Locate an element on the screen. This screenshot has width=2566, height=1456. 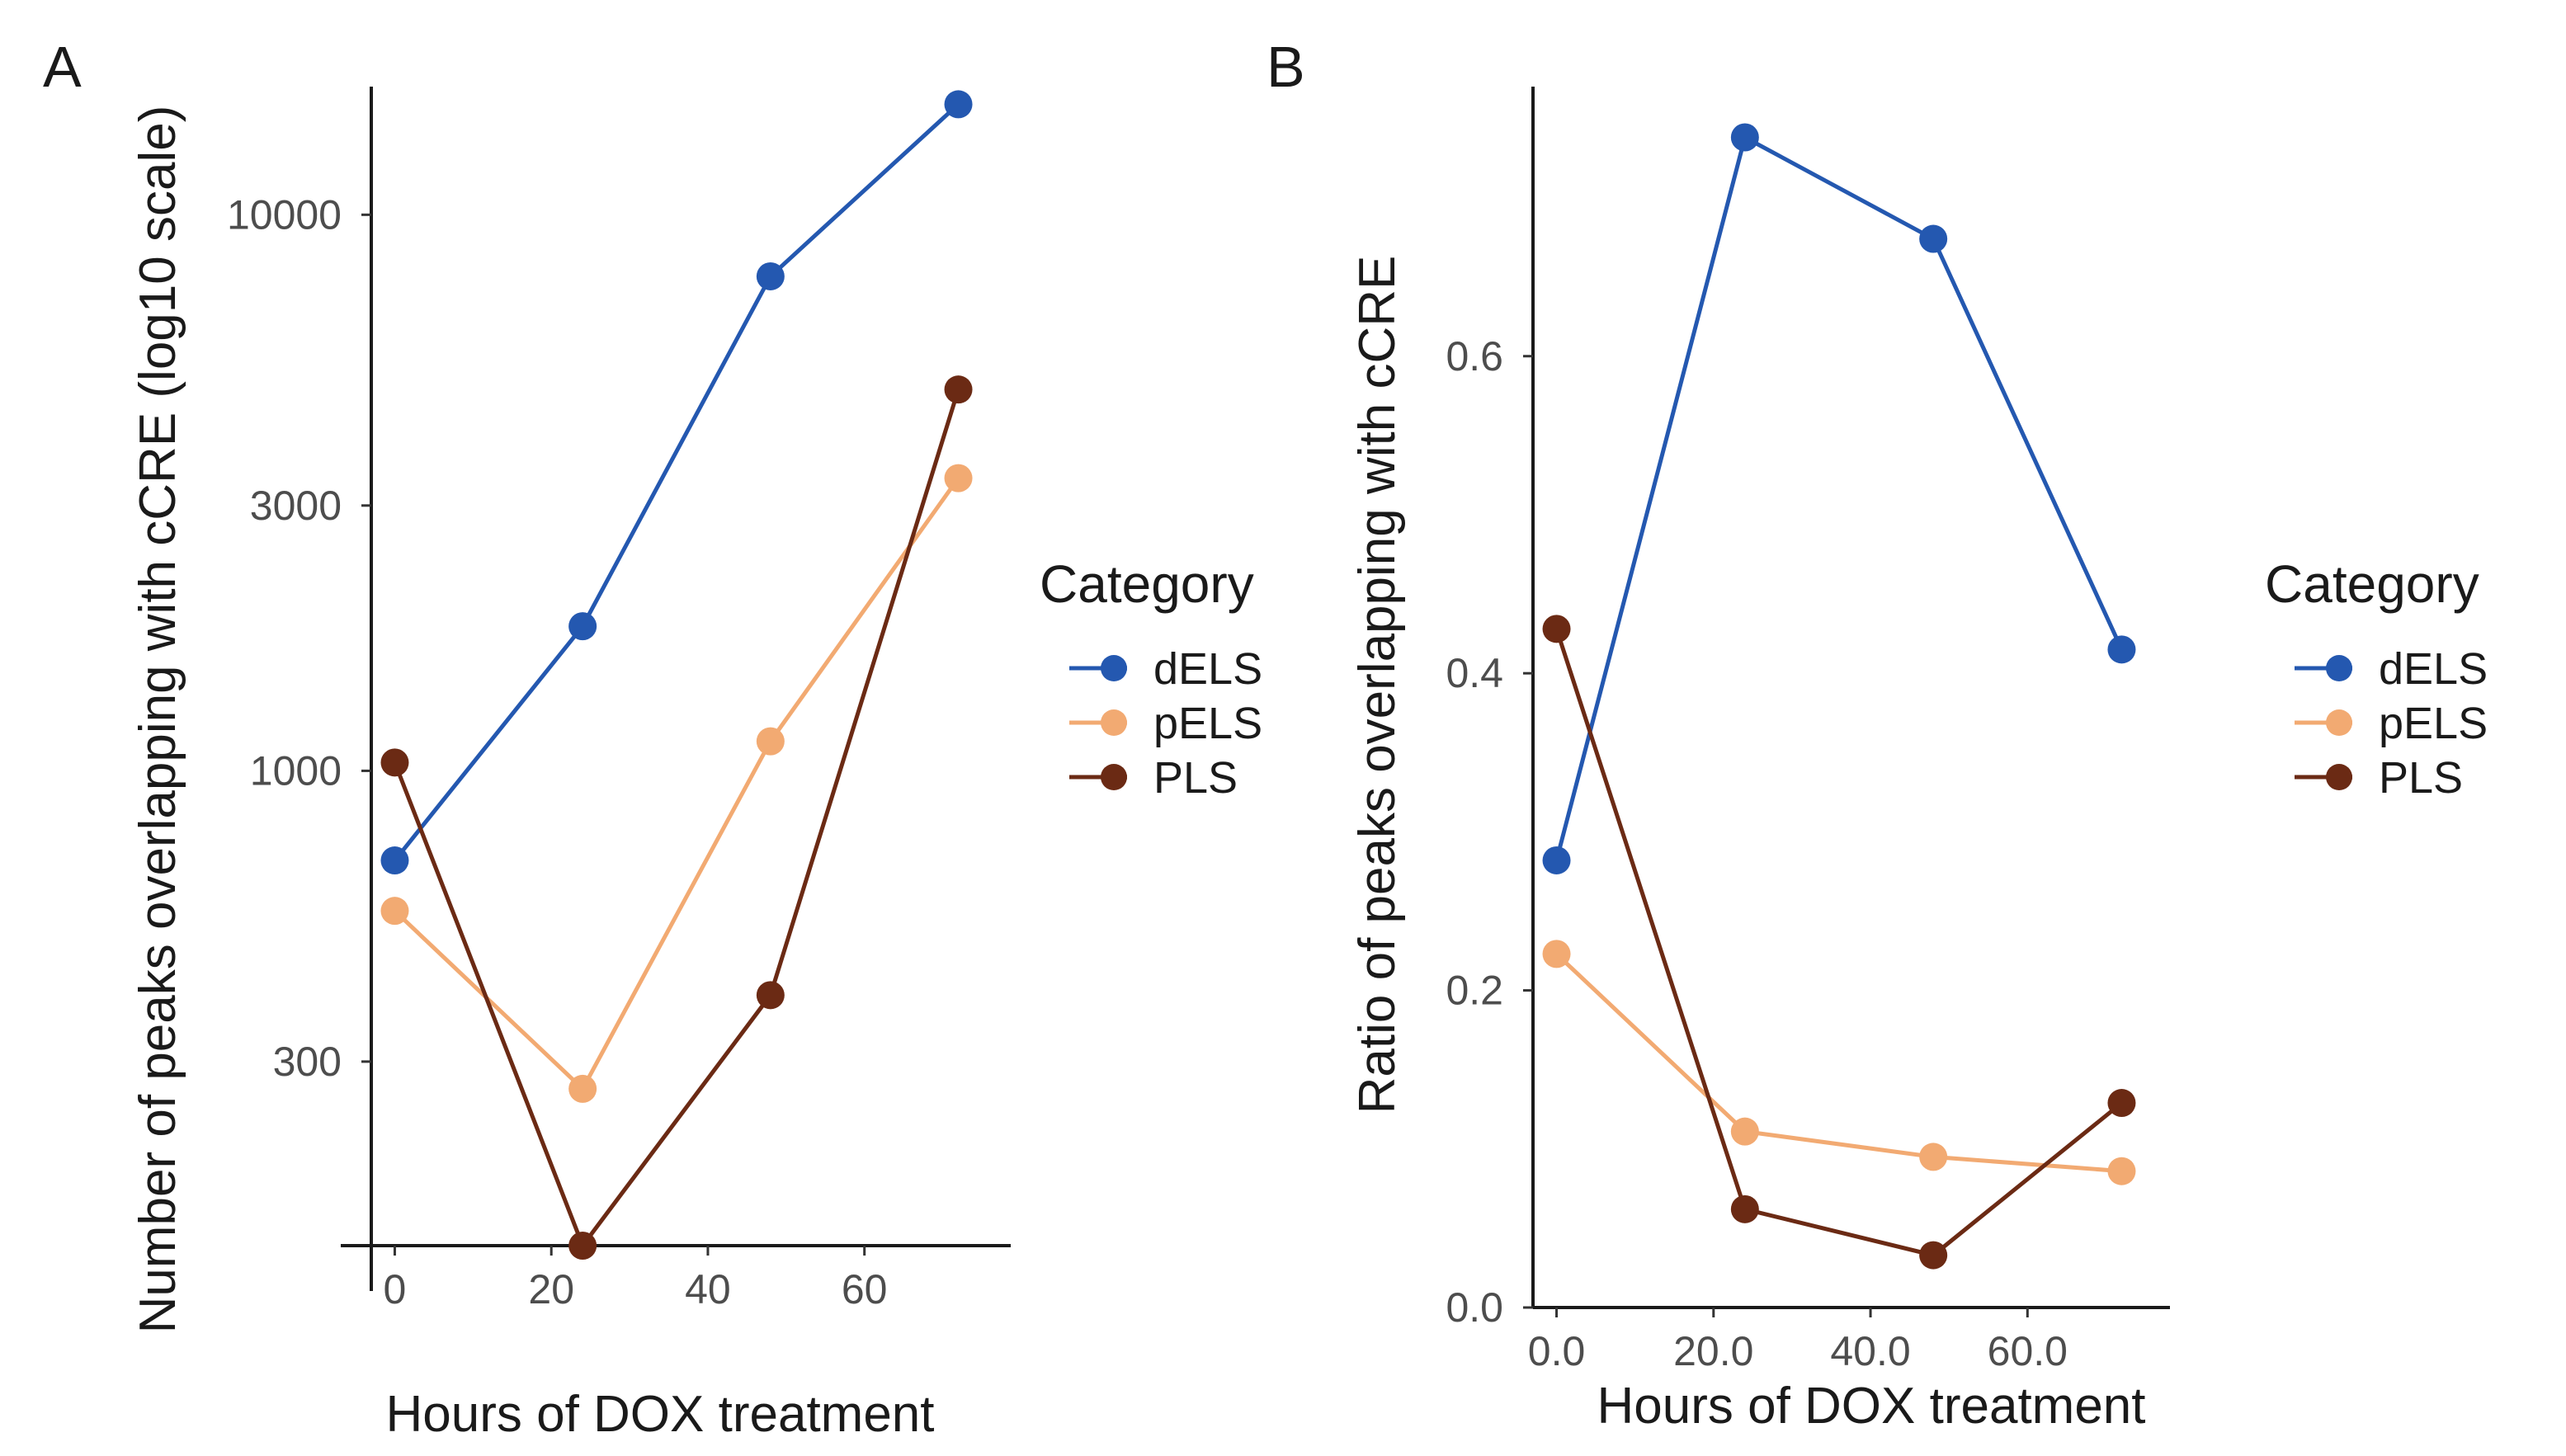
panel-a-x-tick-label: 40 is located at coordinates (708, 1289).